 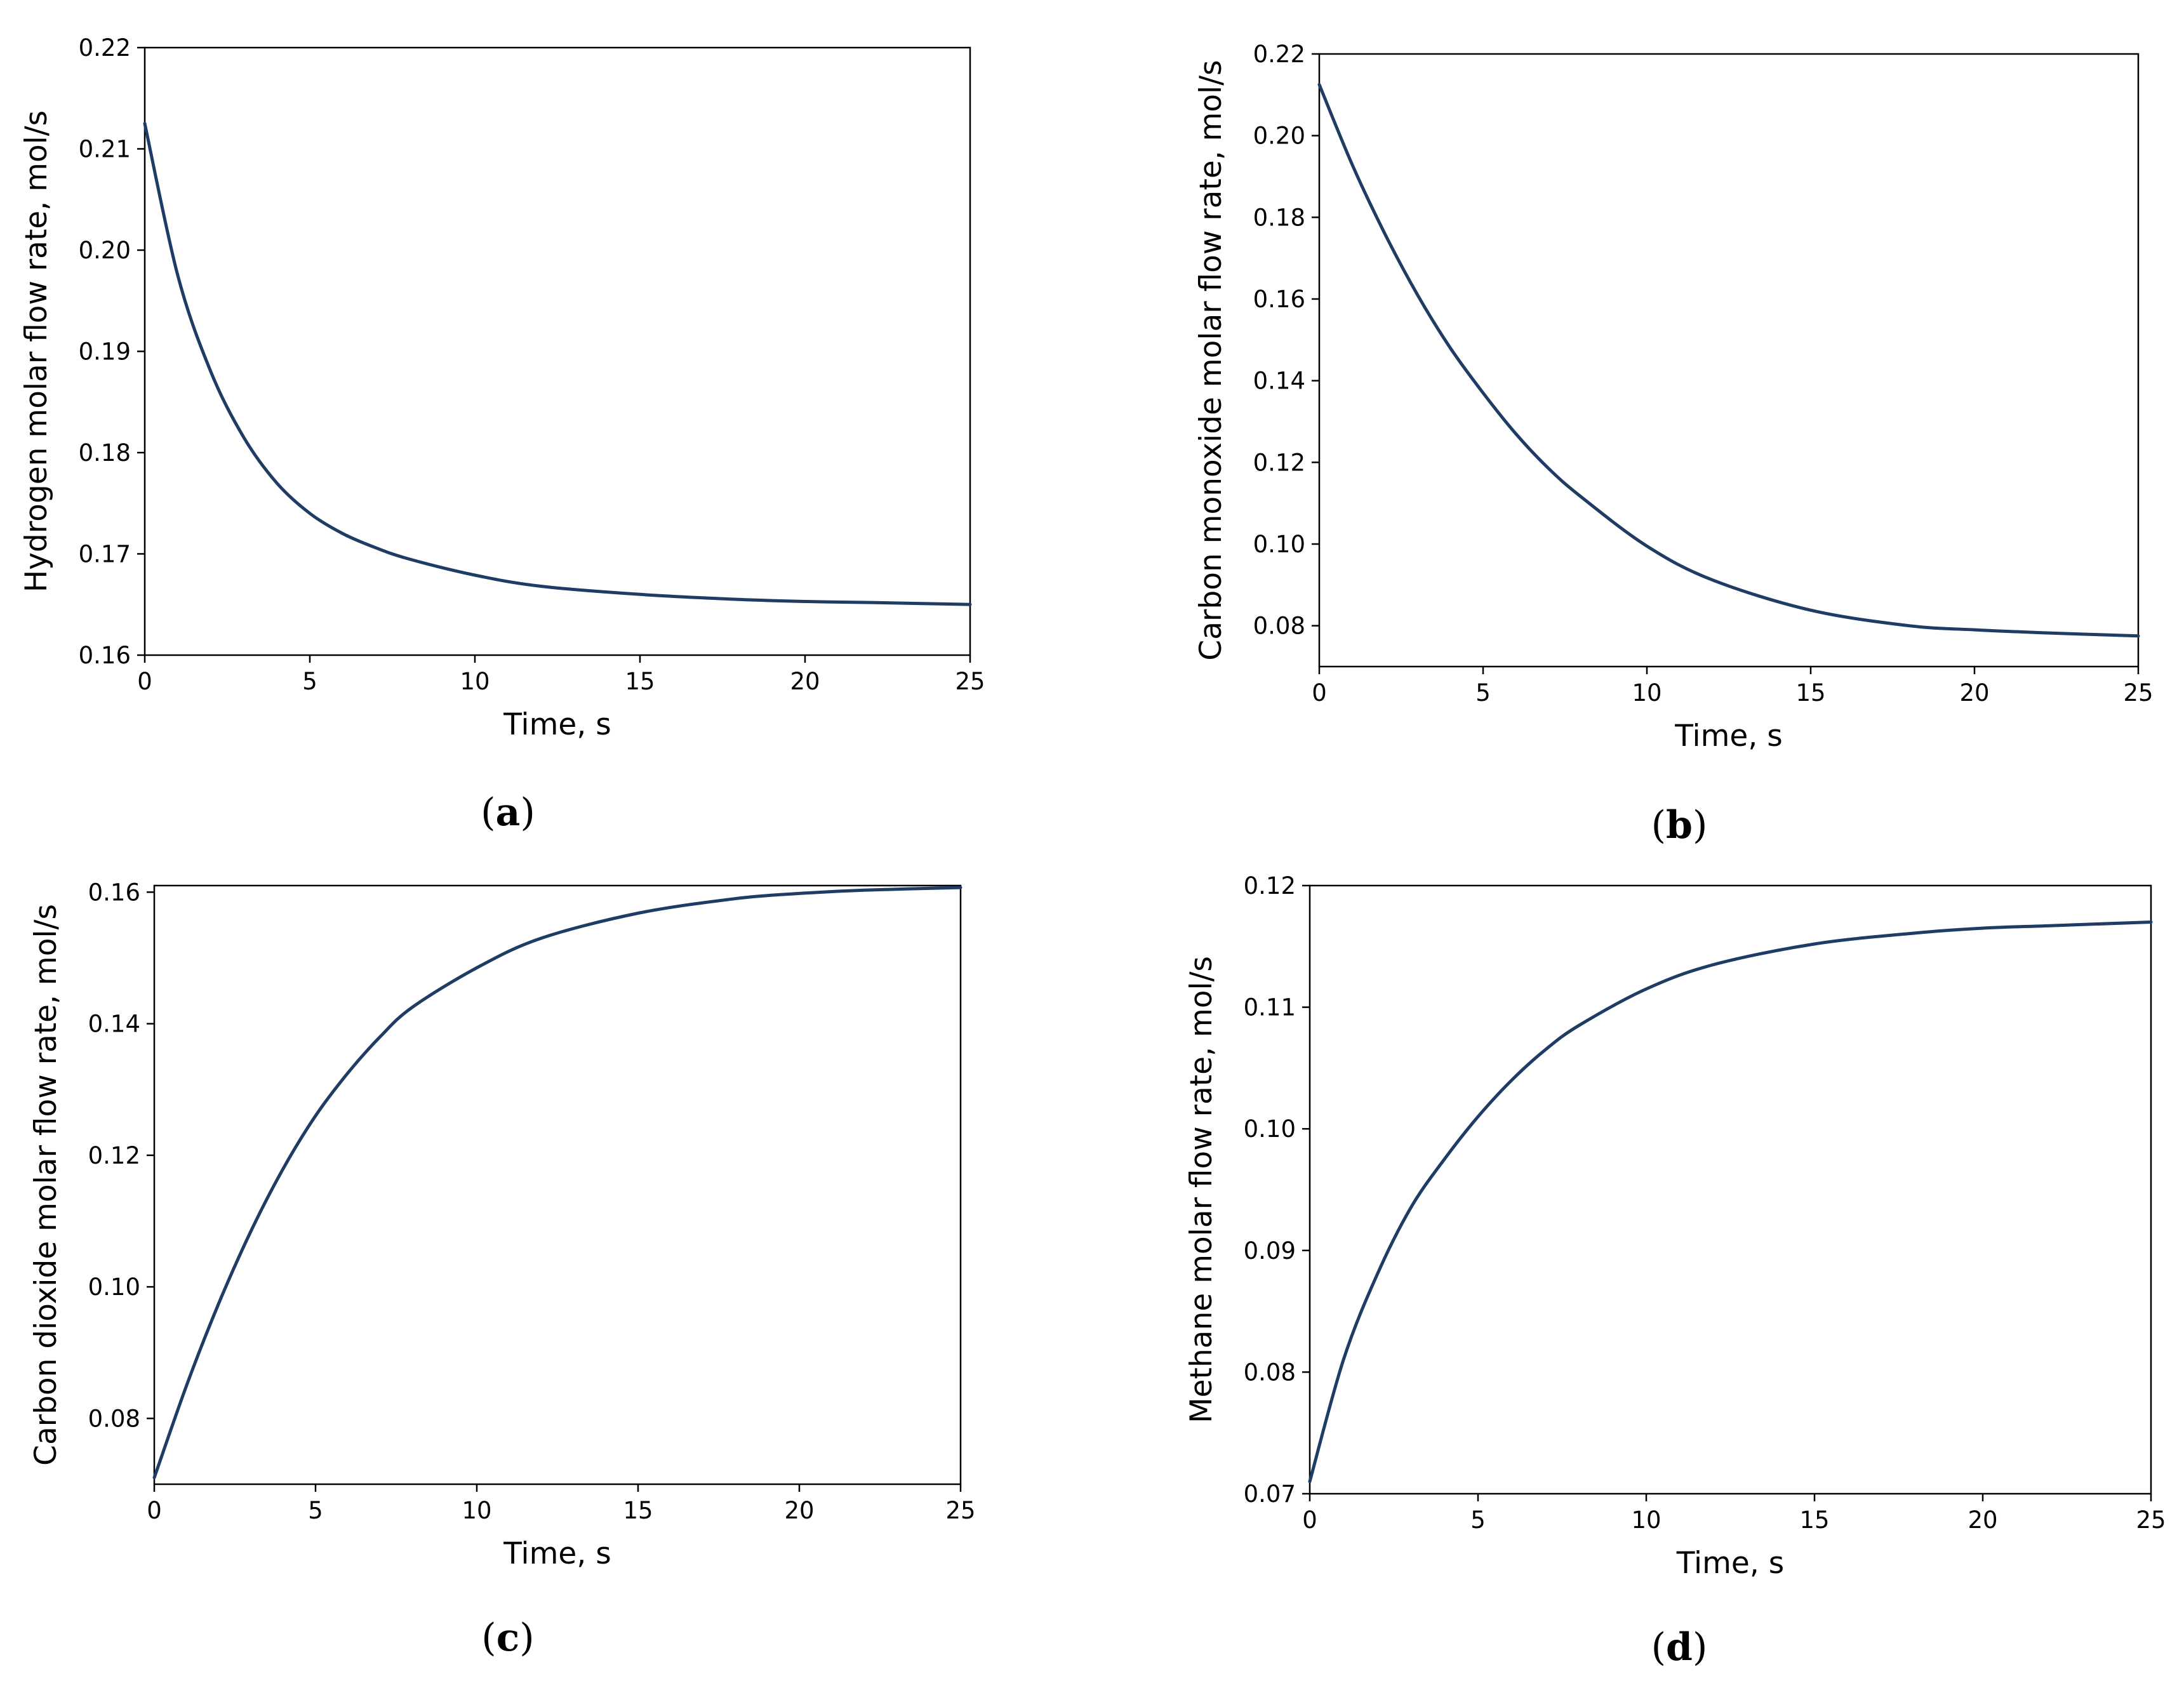 What do you see at coordinates (46, 1185) in the screenshot?
I see `y-axis-label: Carbon dioxide molar flow rate, mol/s` at bounding box center [46, 1185].